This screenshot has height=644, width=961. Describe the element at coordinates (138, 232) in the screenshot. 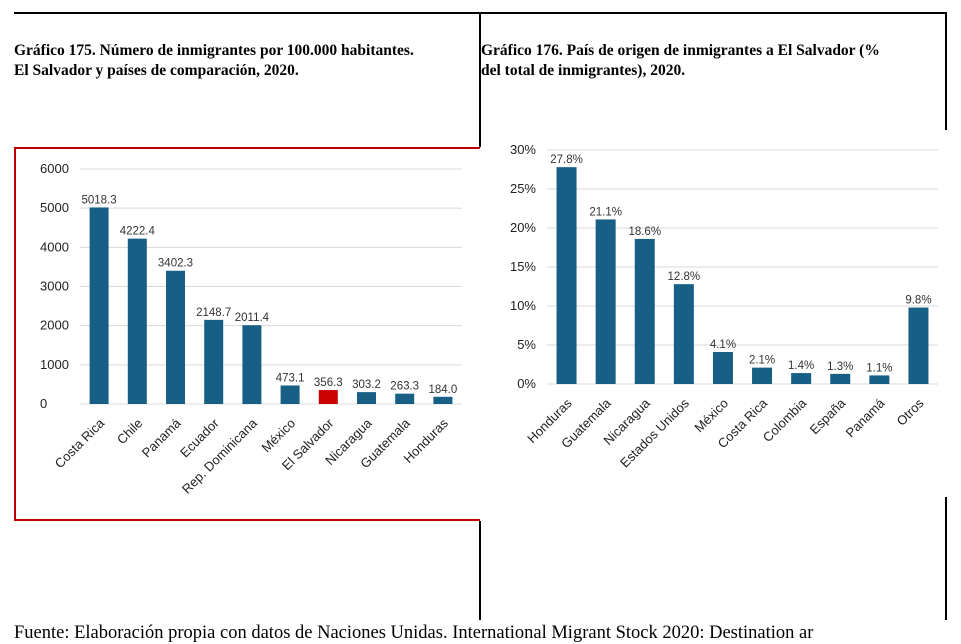

I see `left-data-label: 4222.4` at that location.